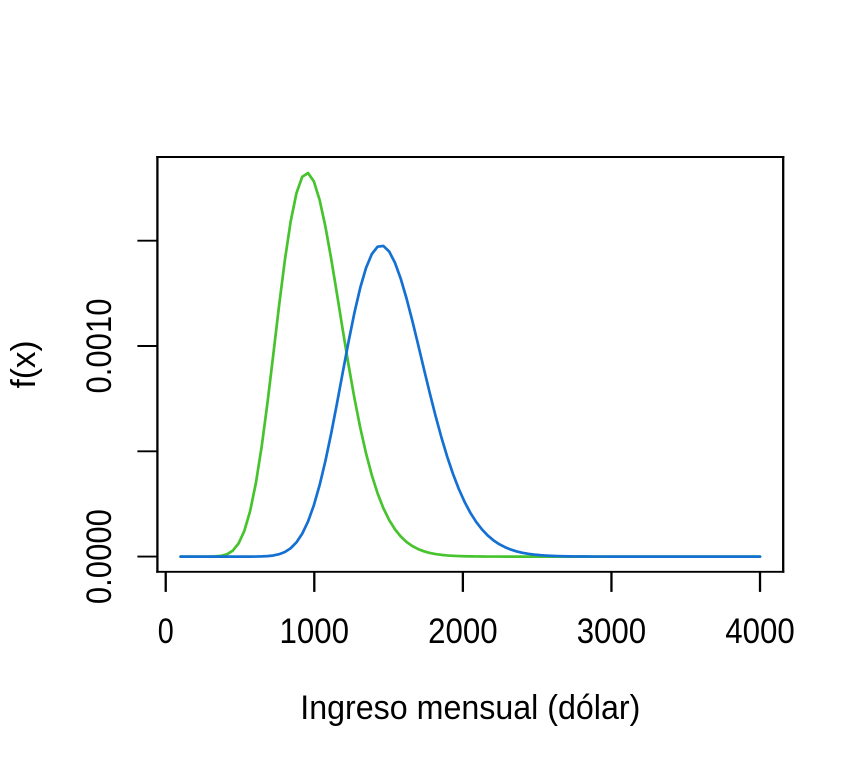 The image size is (864, 768). Describe the element at coordinates (166, 631) in the screenshot. I see `svg-text: 0` at that location.